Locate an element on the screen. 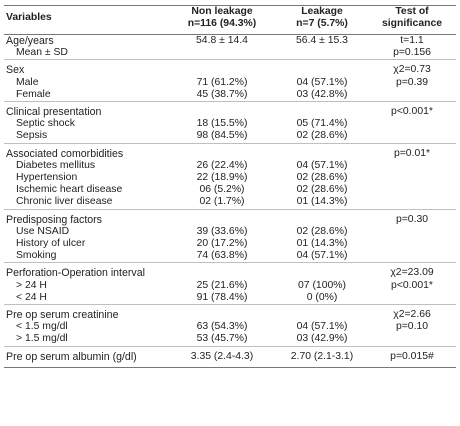 The image size is (460, 426). non-leakage-value: 54.8 ± 14.4 is located at coordinates (222, 40).